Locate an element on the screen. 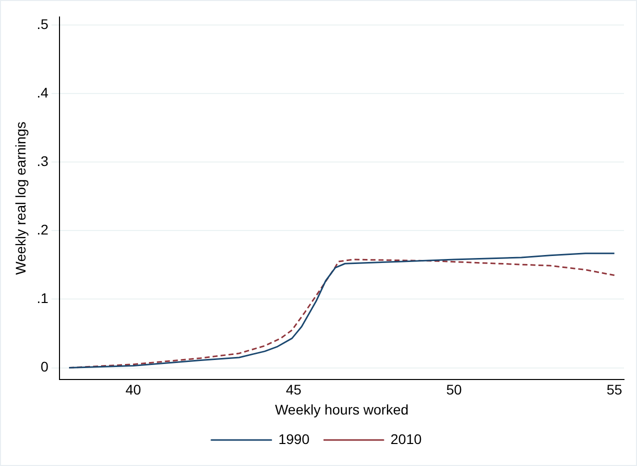  legend-label: 2010 is located at coordinates (406, 438).